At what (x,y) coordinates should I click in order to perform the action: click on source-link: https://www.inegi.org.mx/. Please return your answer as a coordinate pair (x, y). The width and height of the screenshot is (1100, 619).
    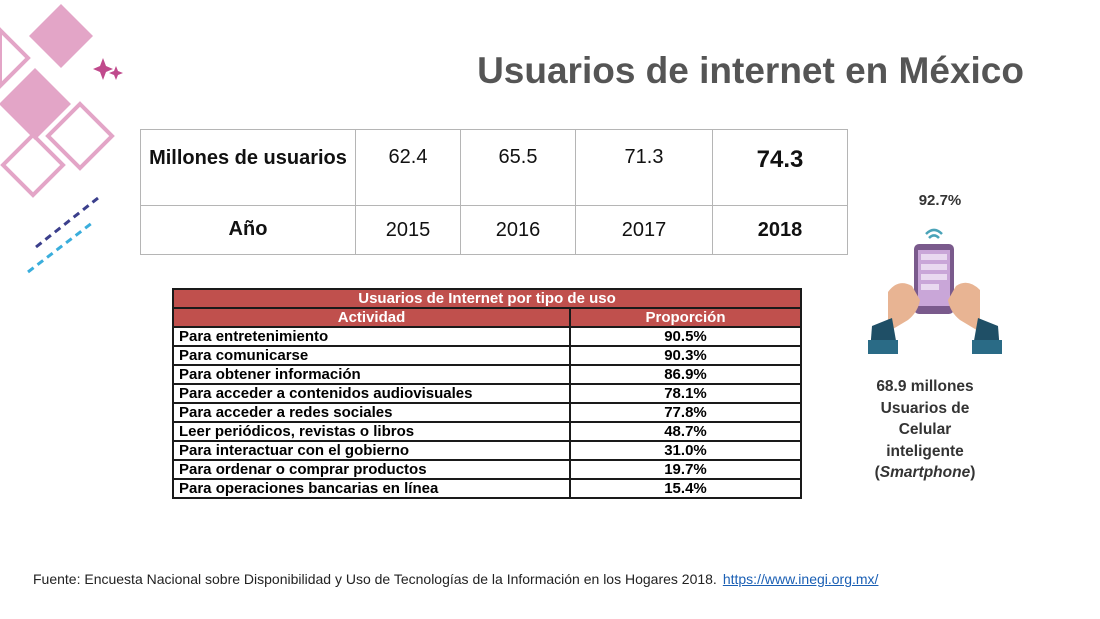
    Looking at the image, I should click on (800, 579).